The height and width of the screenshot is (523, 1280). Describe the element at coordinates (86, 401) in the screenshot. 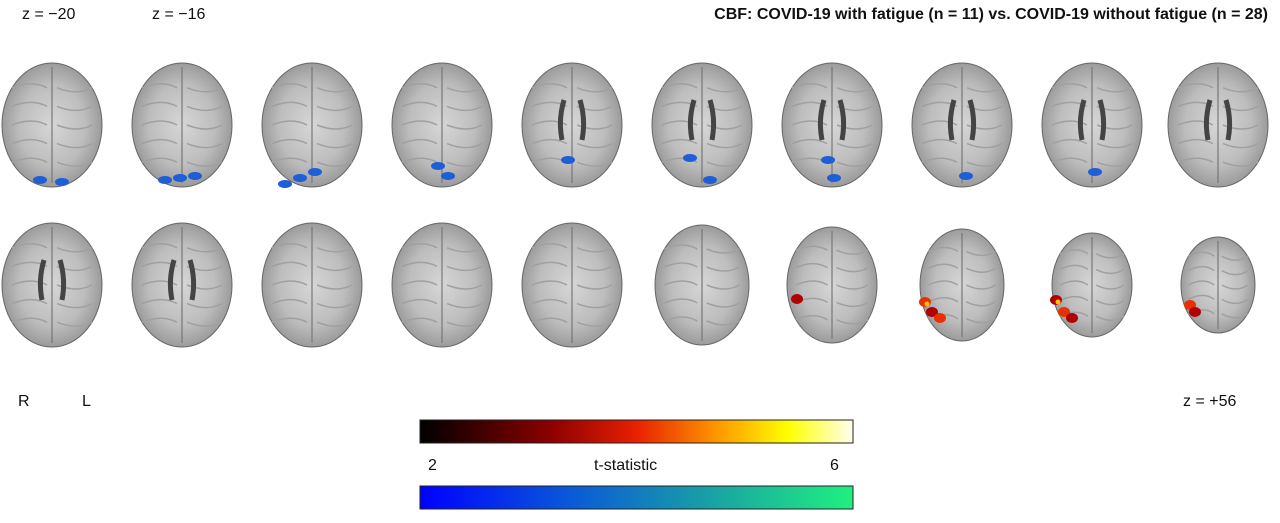

I see `orientation-left: L` at that location.